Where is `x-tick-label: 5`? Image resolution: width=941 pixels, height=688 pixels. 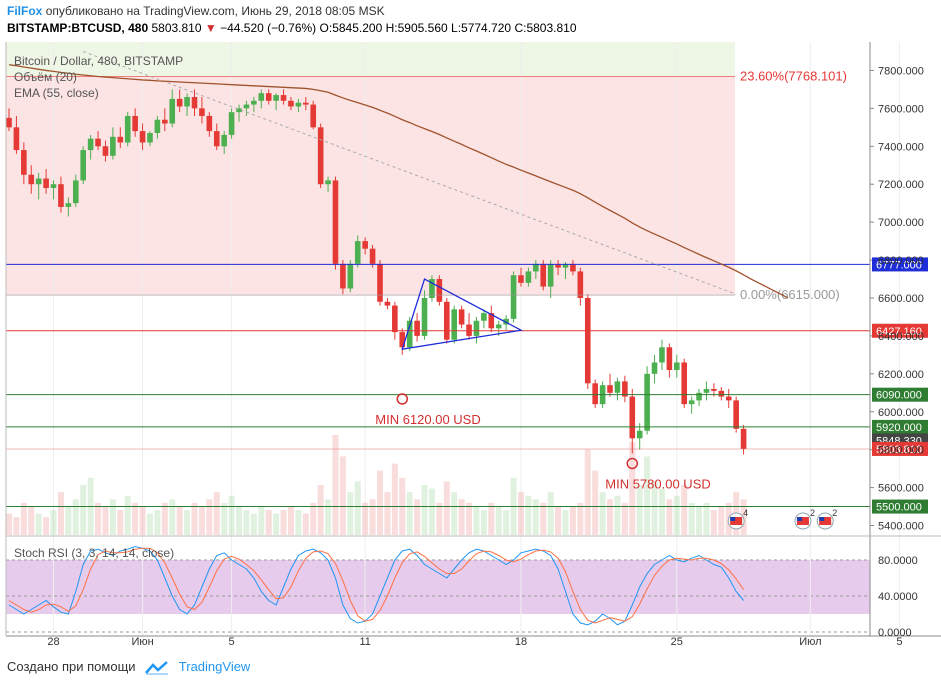
x-tick-label: 5 is located at coordinates (232, 642).